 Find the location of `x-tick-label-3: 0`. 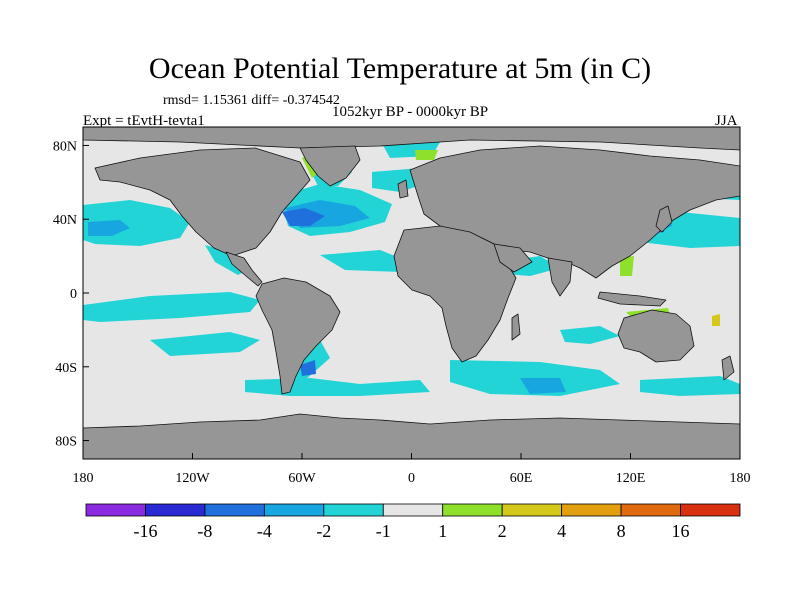

x-tick-label-3: 0 is located at coordinates (411, 478).